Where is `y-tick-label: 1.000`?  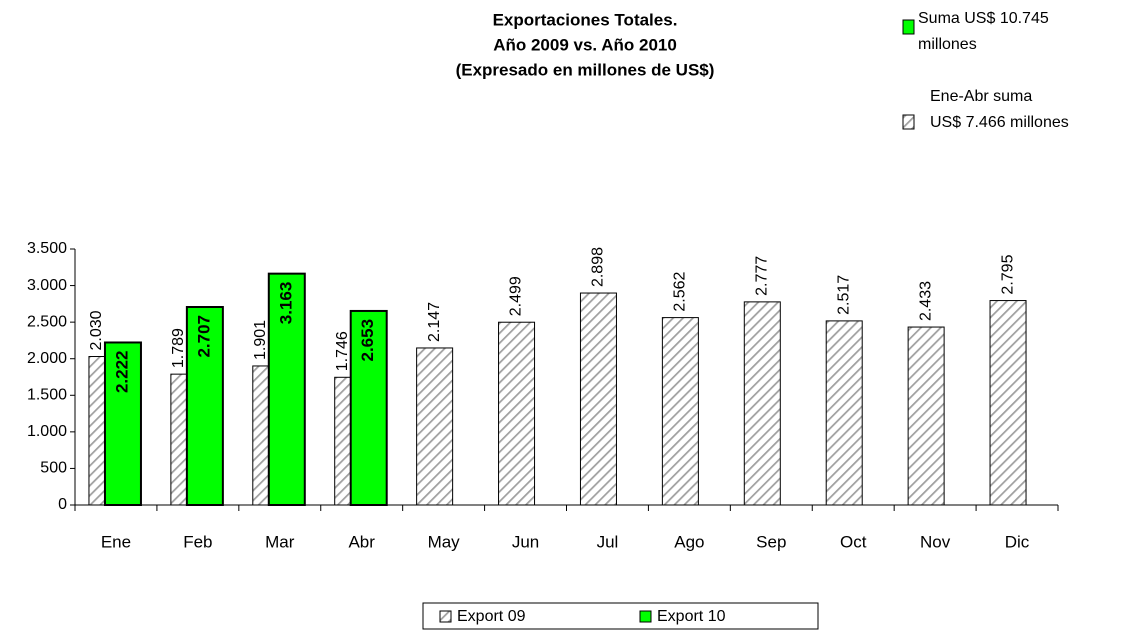 y-tick-label: 1.000 is located at coordinates (47, 431).